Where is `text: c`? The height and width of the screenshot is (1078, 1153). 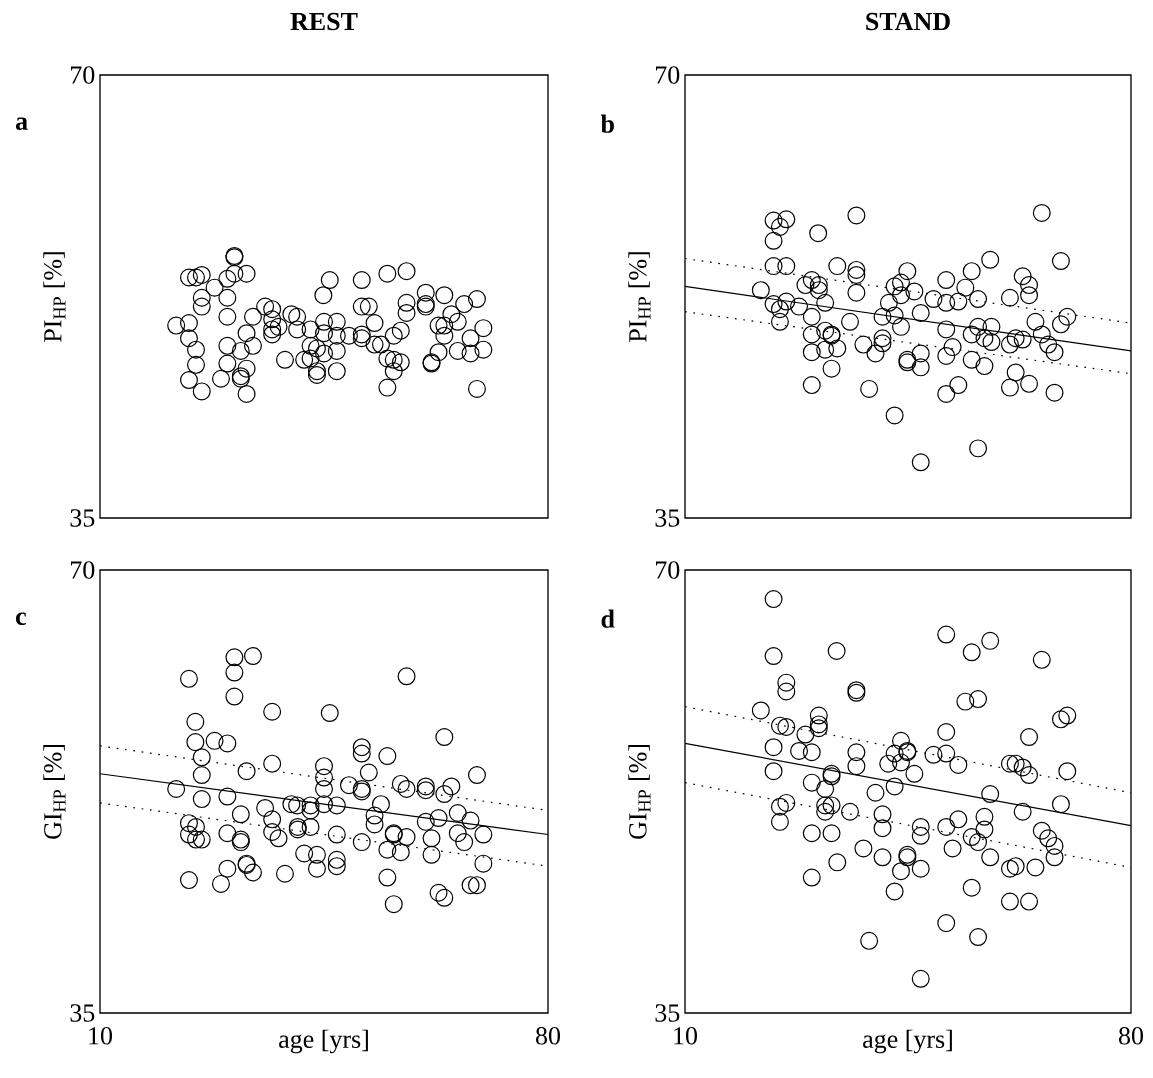 text: c is located at coordinates (21, 618).